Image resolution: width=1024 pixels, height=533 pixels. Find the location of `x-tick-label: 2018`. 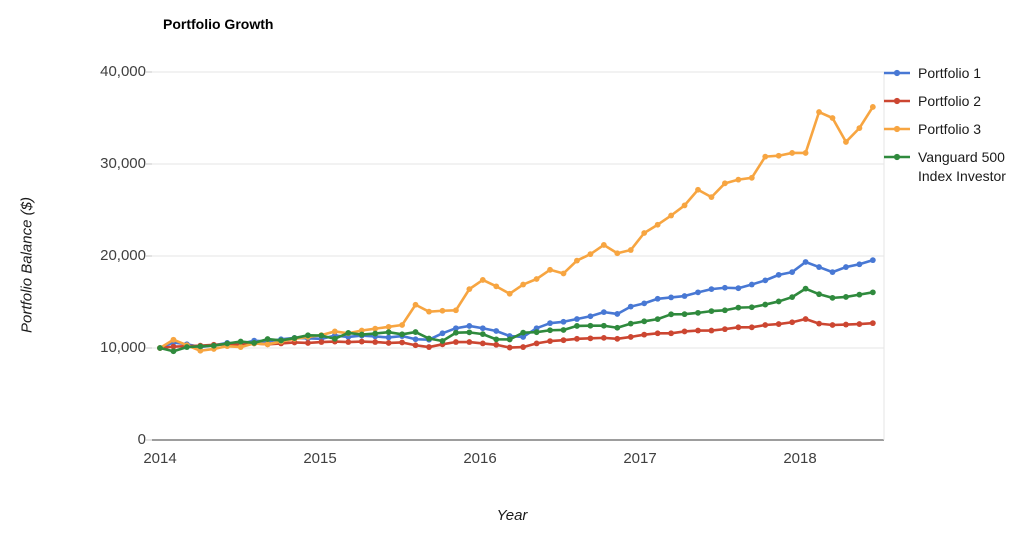

x-tick-label: 2018 is located at coordinates (800, 458).